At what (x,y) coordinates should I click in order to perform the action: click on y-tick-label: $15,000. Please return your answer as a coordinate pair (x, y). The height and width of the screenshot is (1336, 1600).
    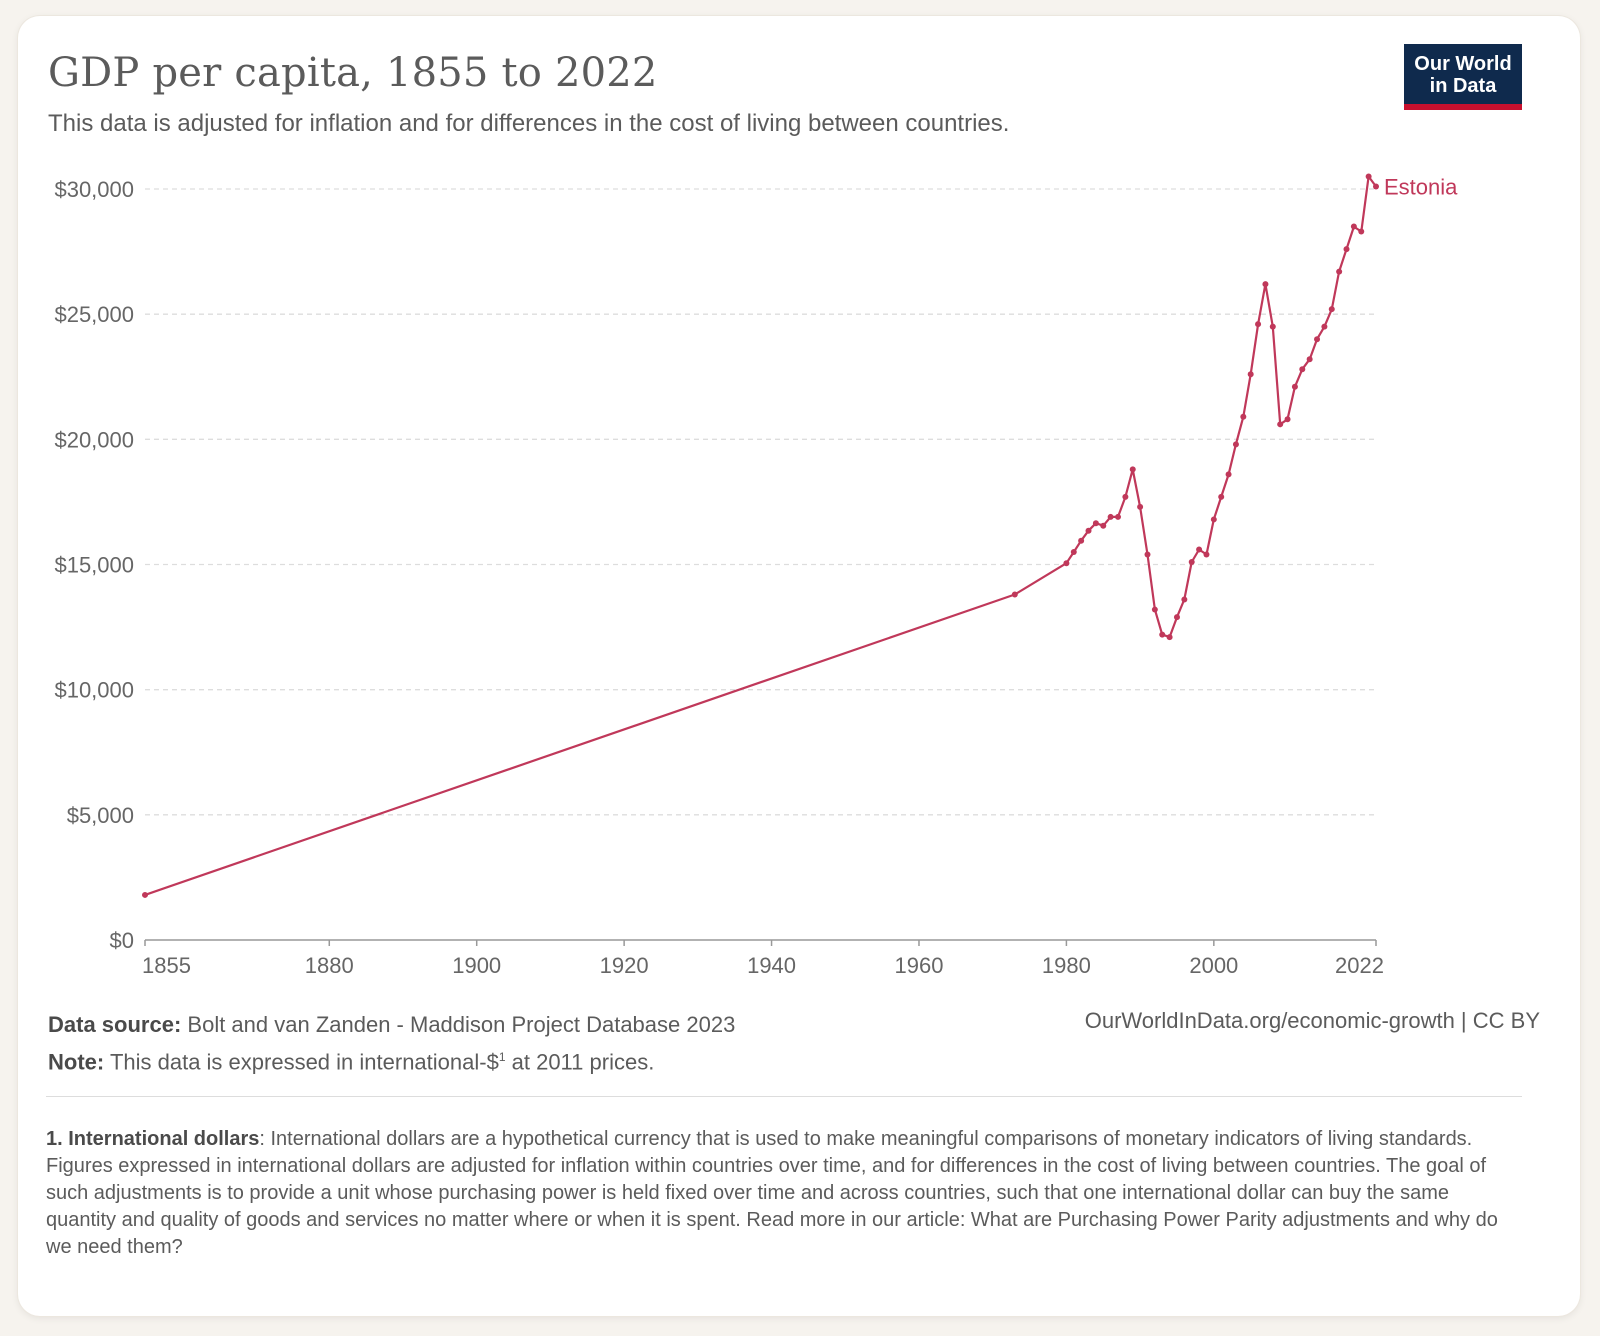
    Looking at the image, I should click on (94, 565).